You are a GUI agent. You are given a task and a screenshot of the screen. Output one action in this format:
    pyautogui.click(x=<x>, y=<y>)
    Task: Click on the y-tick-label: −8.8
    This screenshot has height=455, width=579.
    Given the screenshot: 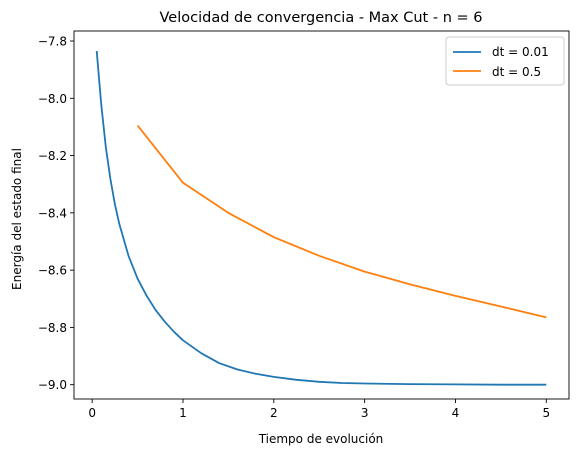 What is the action you would take?
    pyautogui.click(x=52, y=328)
    